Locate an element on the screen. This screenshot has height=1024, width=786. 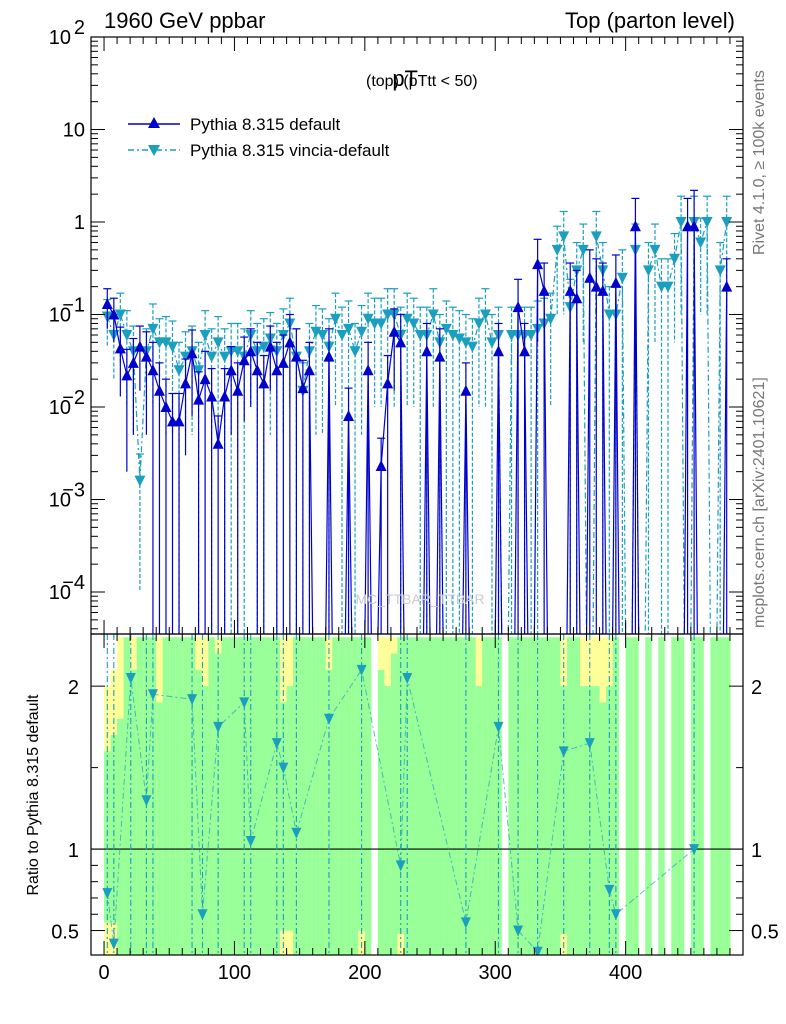
x-tick-label: 0 is located at coordinates (103, 973).